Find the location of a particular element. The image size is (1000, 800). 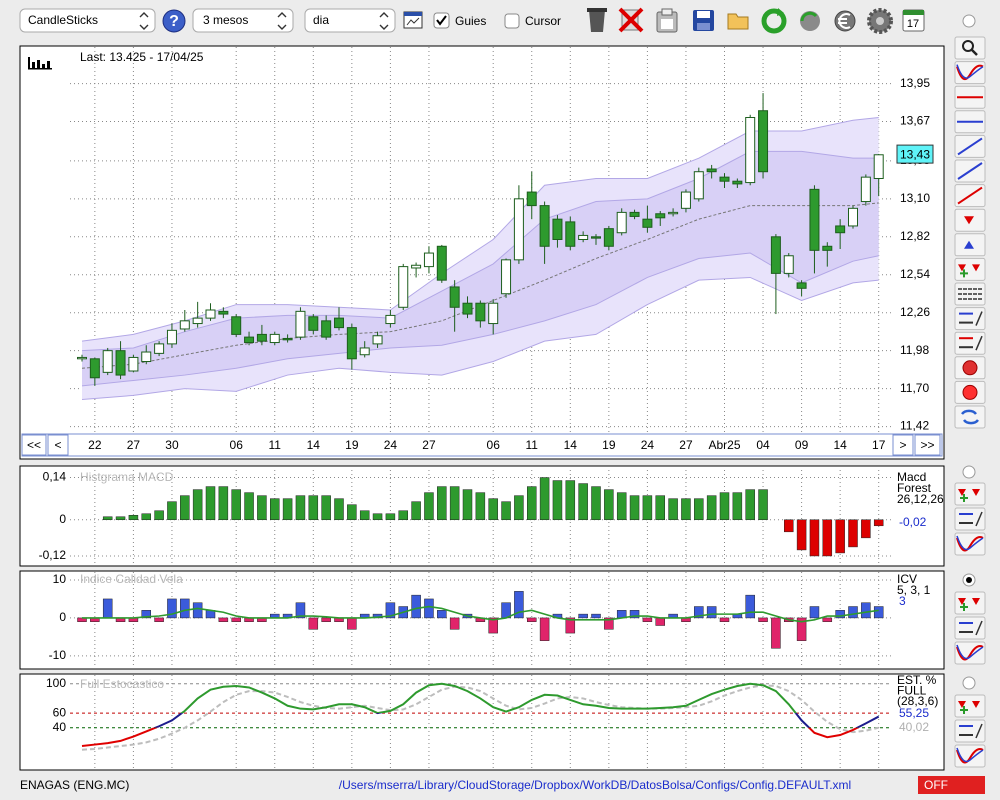

chart-type-select is located at coordinates (87, 20).